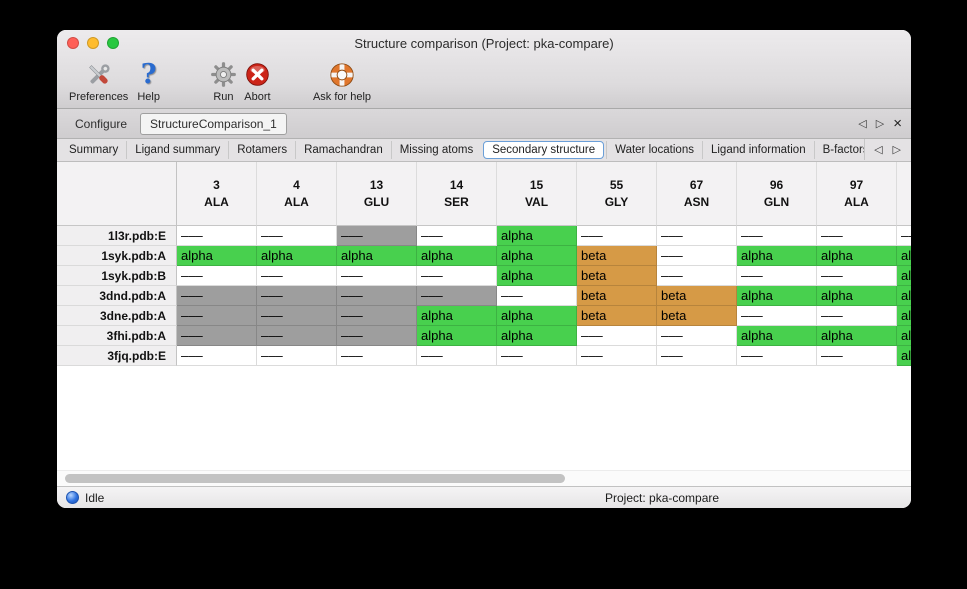 Image resolution: width=967 pixels, height=589 pixels. Describe the element at coordinates (117, 336) in the screenshot. I see `row-header: 3fhi.pdb:A` at that location.